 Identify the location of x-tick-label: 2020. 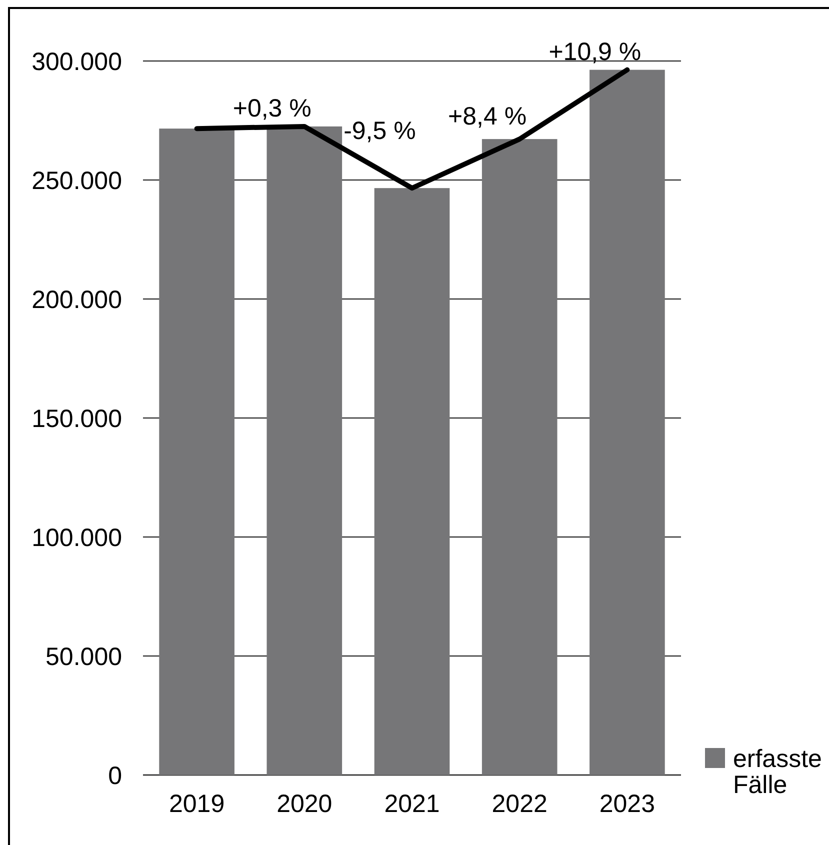
(304, 804).